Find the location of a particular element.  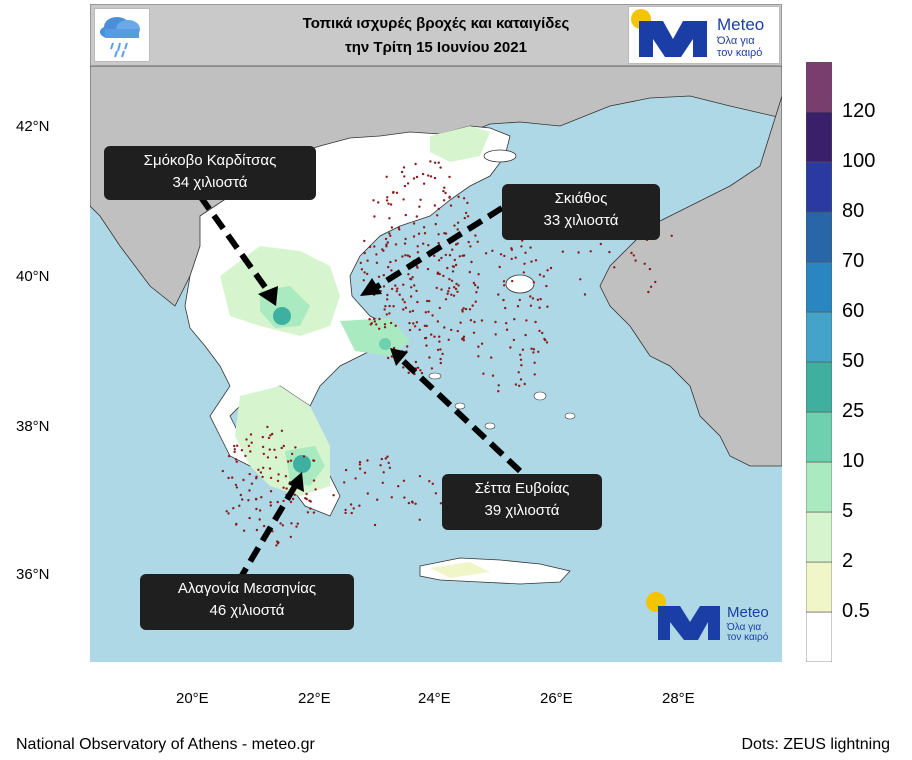

lat-tick-38: 38°N is located at coordinates (33, 426).